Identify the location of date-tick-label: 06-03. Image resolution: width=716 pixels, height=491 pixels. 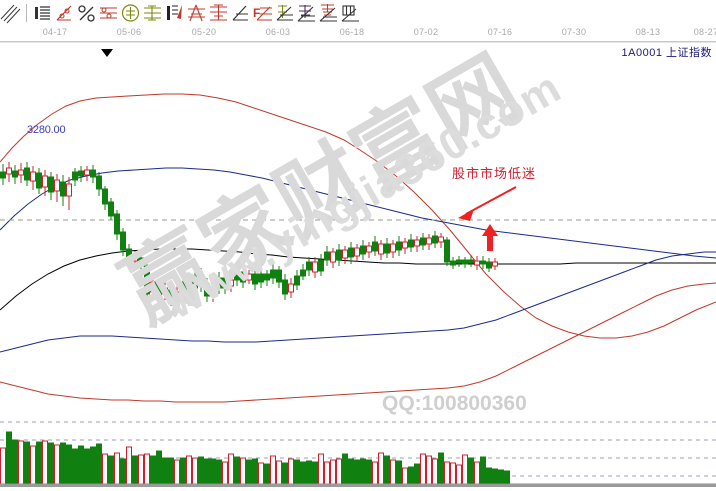
(278, 32).